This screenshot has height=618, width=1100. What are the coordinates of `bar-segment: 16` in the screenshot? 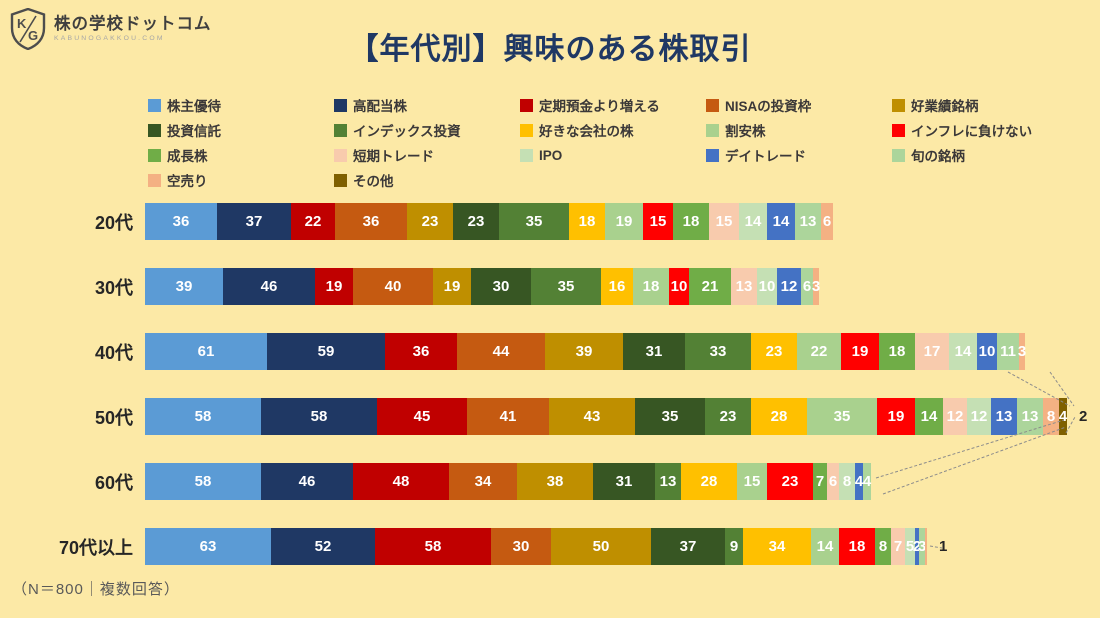 It's located at (617, 286).